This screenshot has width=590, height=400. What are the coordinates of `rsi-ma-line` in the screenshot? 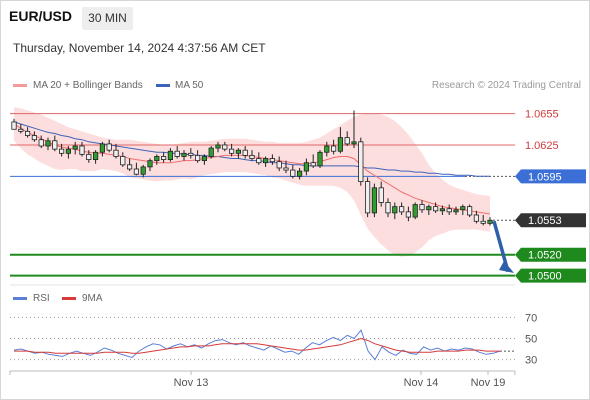 It's located at (257, 345).